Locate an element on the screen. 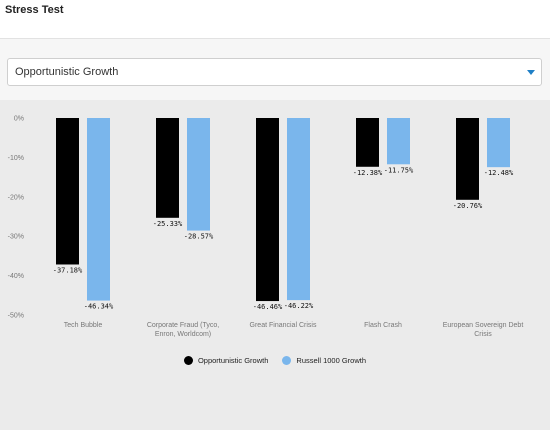  data-label: -12.48% is located at coordinates (499, 173).